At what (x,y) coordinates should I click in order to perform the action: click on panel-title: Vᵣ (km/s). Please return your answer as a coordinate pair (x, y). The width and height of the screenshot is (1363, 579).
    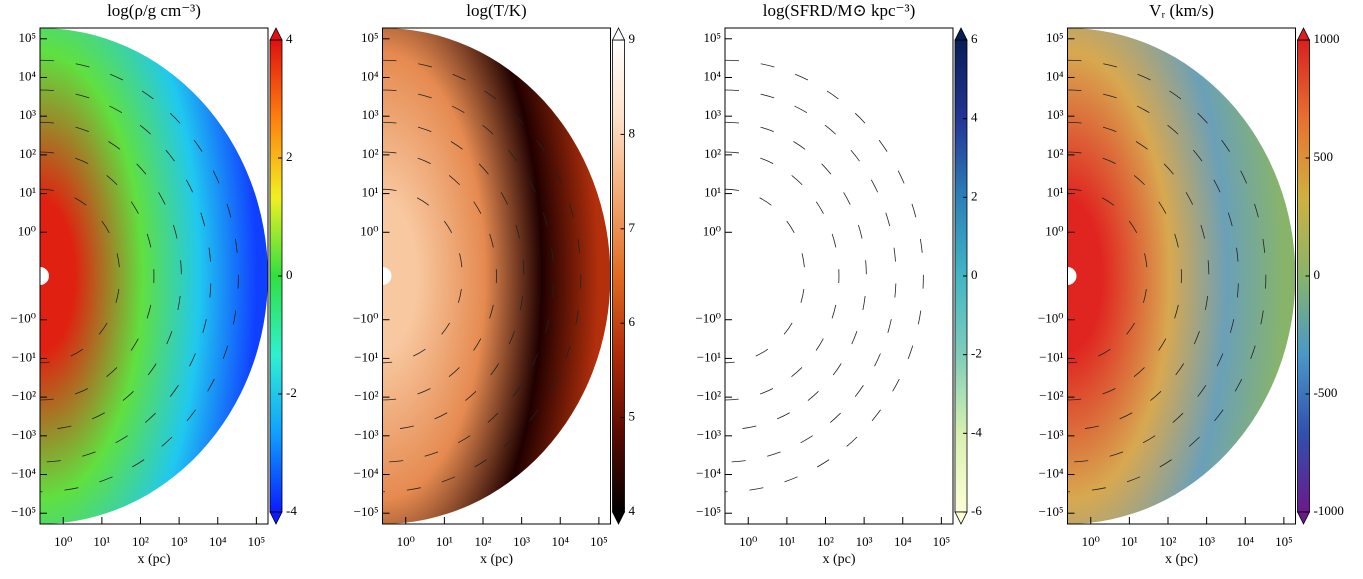
    Looking at the image, I should click on (1181, 10).